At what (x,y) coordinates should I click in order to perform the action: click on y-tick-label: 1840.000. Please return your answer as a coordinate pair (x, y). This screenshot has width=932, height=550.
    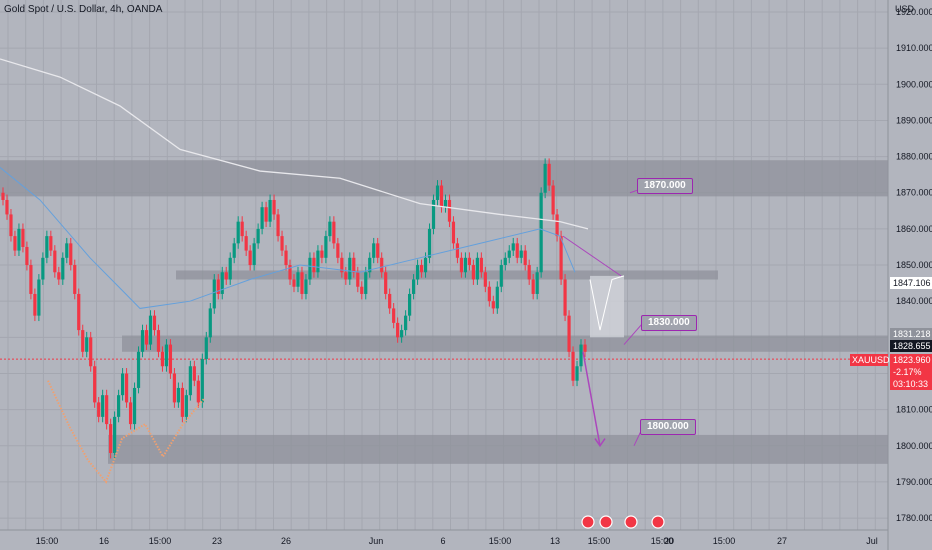
    Looking at the image, I should click on (914, 301).